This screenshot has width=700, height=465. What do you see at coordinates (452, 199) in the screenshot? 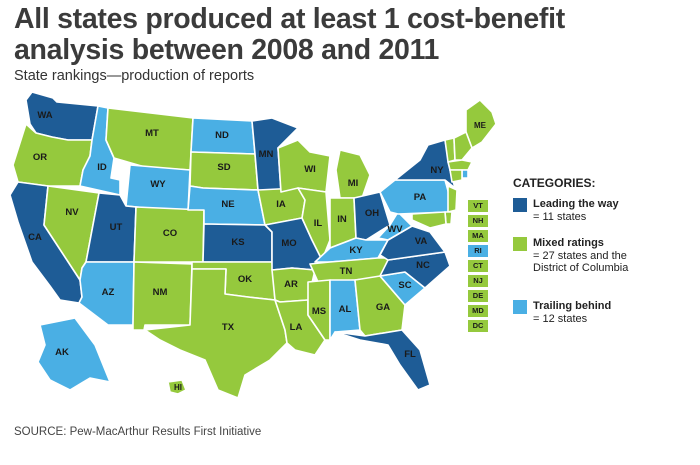
I see `state-NJ` at bounding box center [452, 199].